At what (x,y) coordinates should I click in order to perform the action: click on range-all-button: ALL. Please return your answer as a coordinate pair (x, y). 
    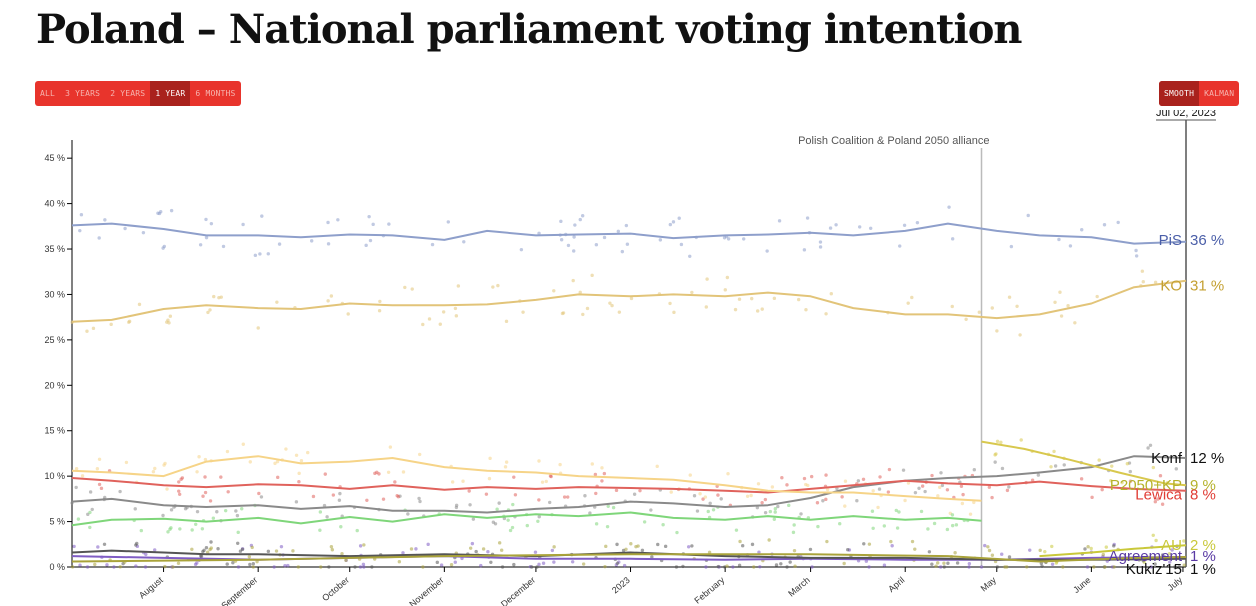
    Looking at the image, I should click on (48, 93).